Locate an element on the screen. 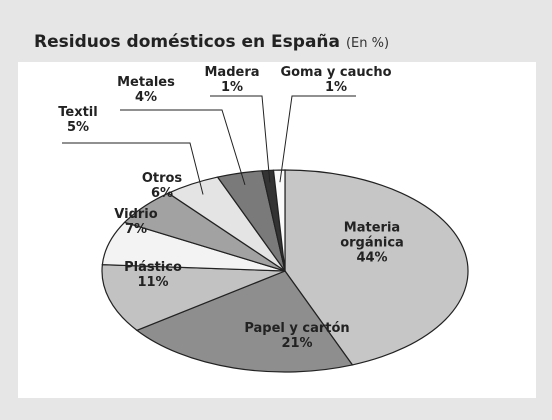  slice-label: Metales 4% is located at coordinates (146, 90).